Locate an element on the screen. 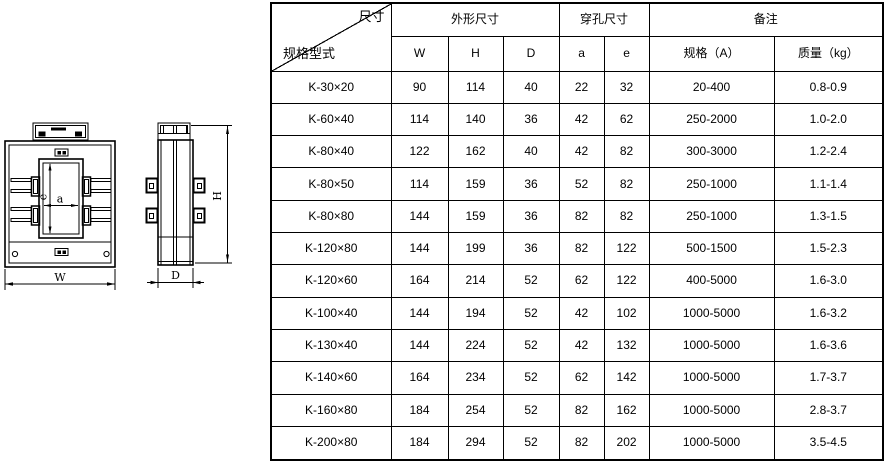 The width and height of the screenshot is (884, 463). col-header-current-spec: 规格（A） is located at coordinates (711, 53).